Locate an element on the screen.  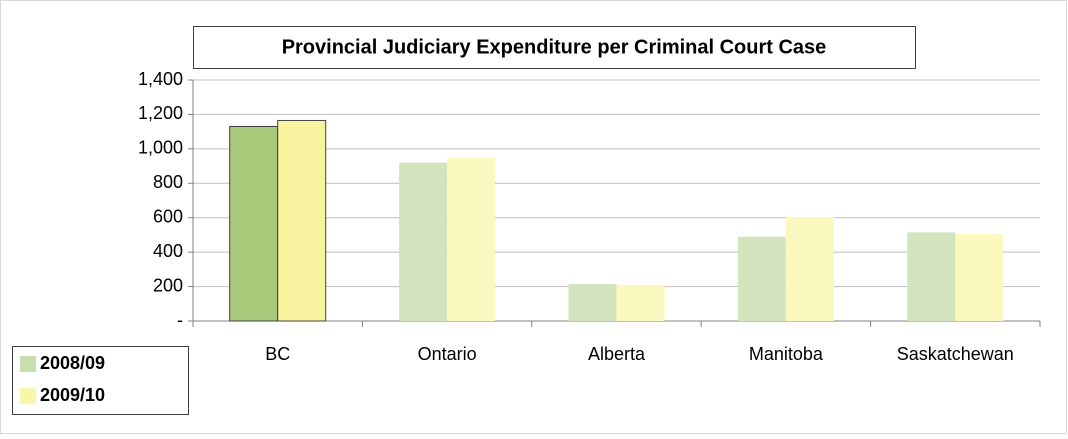
x-tick-label: BC is located at coordinates (277, 354).